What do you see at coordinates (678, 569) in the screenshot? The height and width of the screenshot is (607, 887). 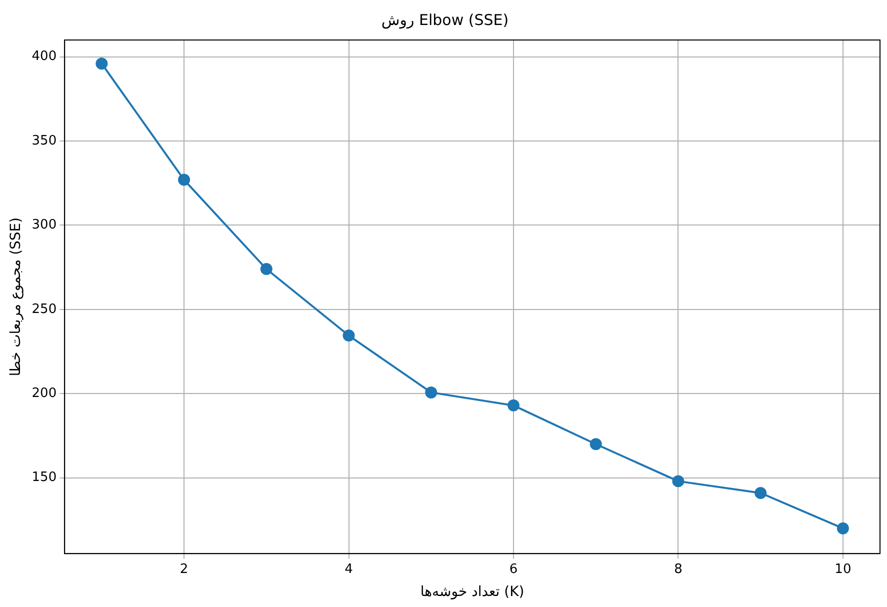 I see `x-tick-label: 8` at bounding box center [678, 569].